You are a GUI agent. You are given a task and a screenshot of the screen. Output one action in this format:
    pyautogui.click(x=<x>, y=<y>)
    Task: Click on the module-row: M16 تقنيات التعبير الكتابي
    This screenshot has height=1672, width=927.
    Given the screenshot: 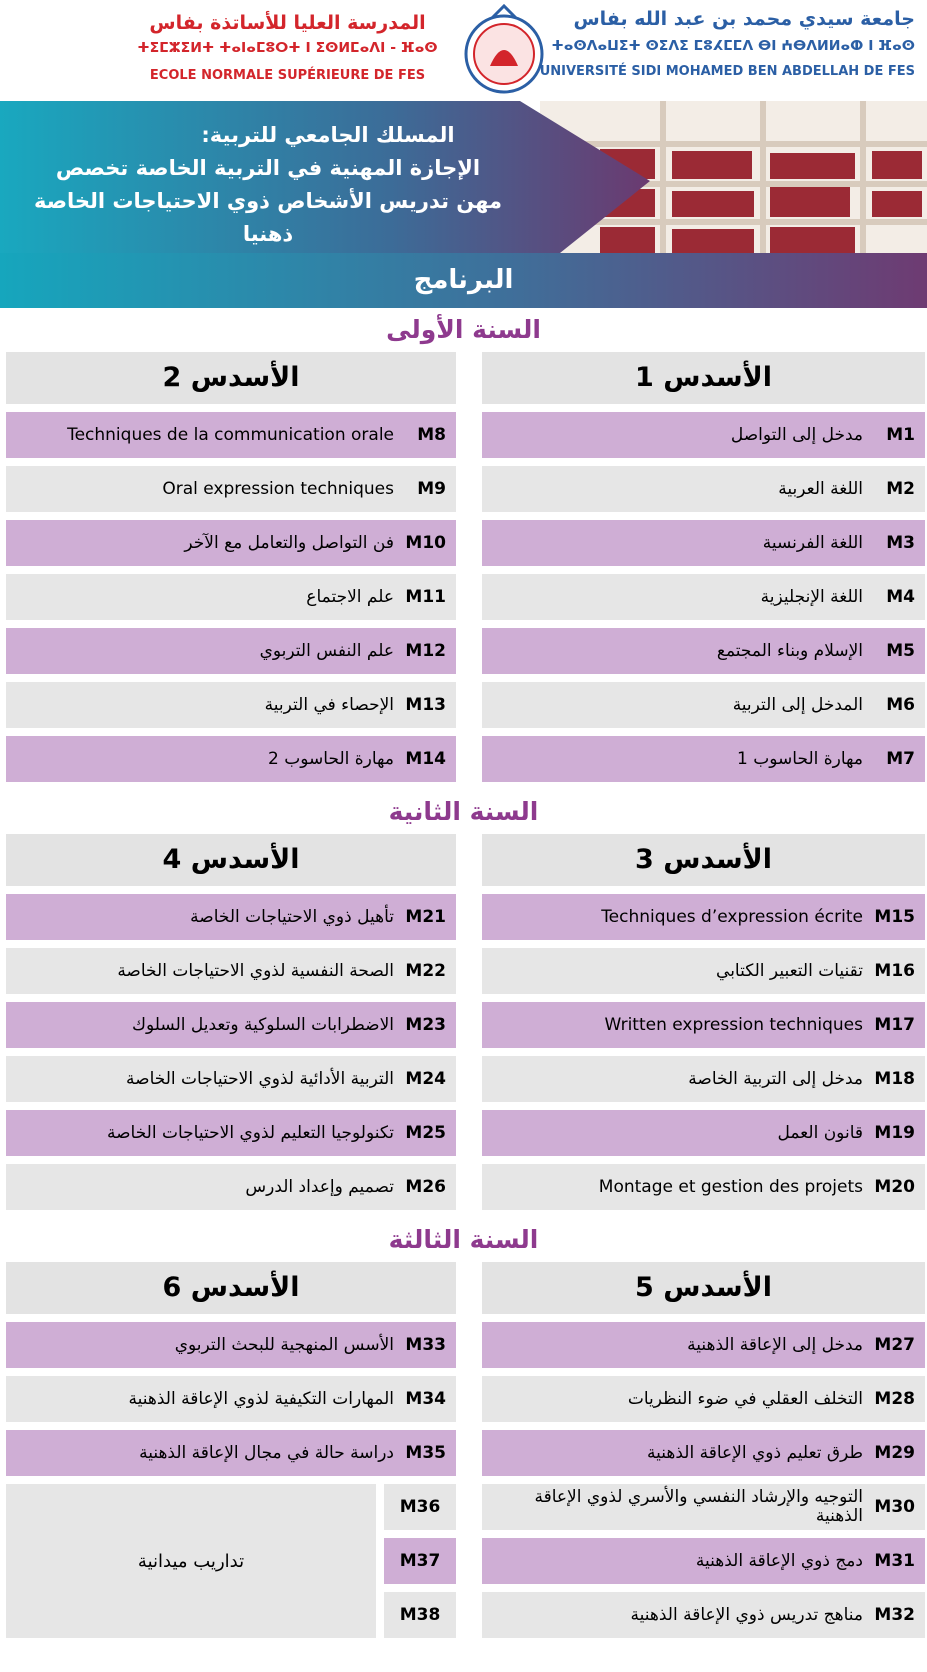 What is the action you would take?
    pyautogui.click(x=703, y=971)
    